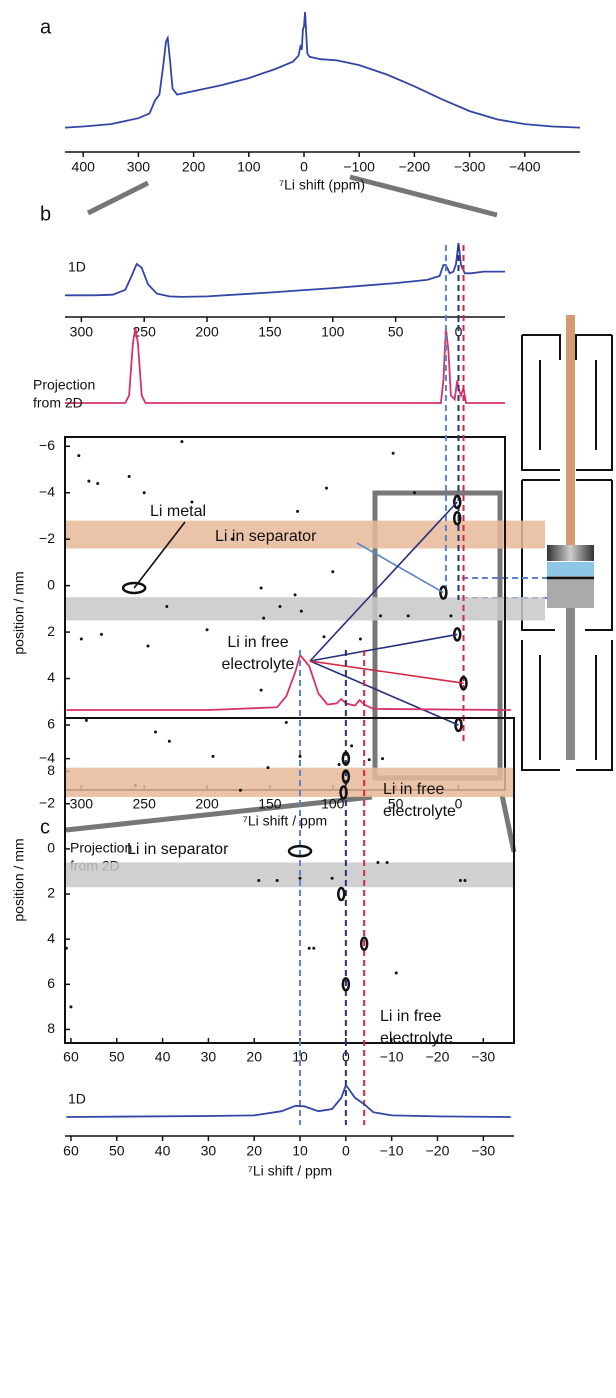  I want to click on annotation: electrolyte, so click(258, 664).